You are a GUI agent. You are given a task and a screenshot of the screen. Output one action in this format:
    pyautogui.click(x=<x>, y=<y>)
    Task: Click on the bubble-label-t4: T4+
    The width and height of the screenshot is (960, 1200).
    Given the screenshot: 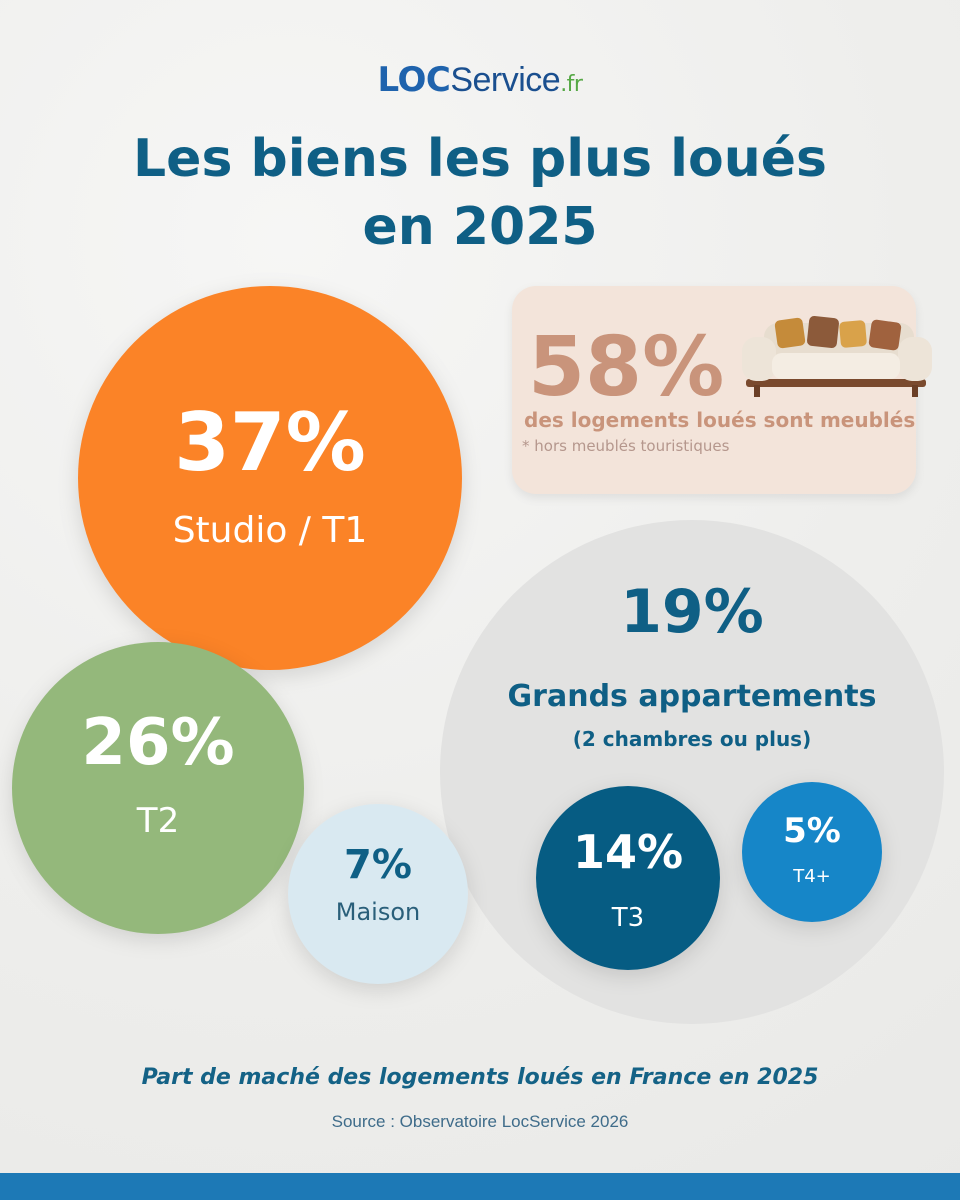 What is the action you would take?
    pyautogui.click(x=811, y=876)
    